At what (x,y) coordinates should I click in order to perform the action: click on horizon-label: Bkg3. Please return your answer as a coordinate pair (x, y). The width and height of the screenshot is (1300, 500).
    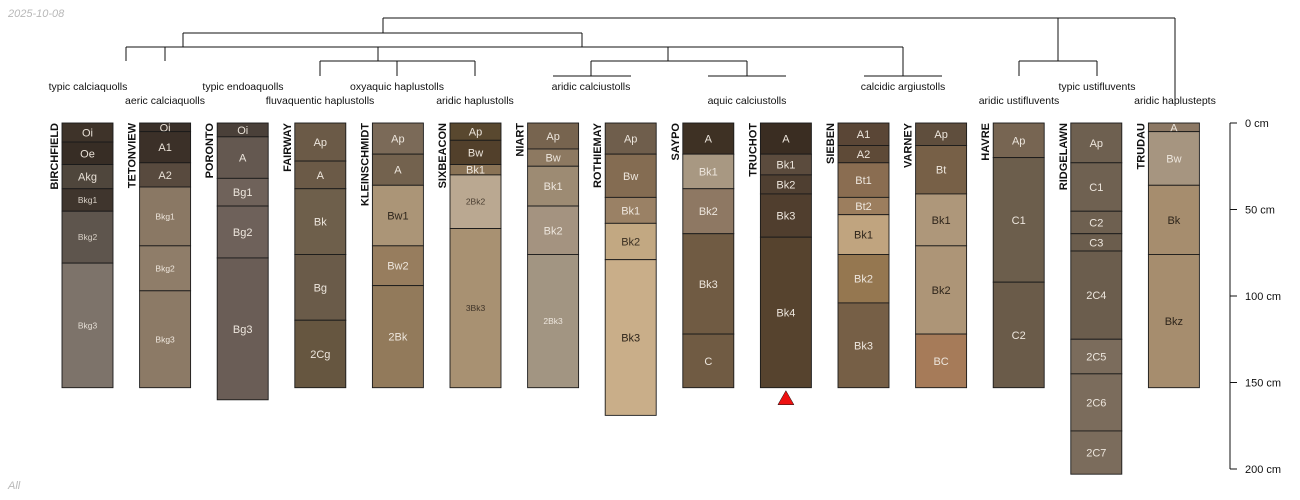
    Looking at the image, I should click on (88, 325).